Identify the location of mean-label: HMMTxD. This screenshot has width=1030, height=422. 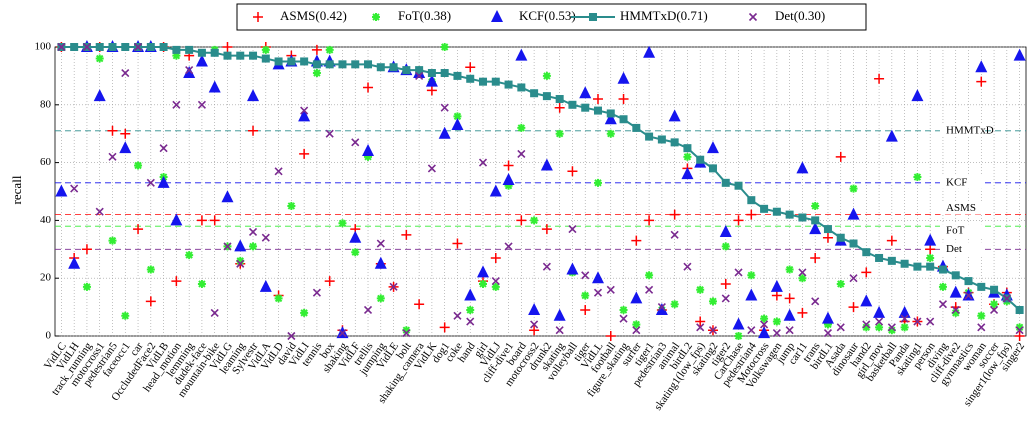
(970, 130).